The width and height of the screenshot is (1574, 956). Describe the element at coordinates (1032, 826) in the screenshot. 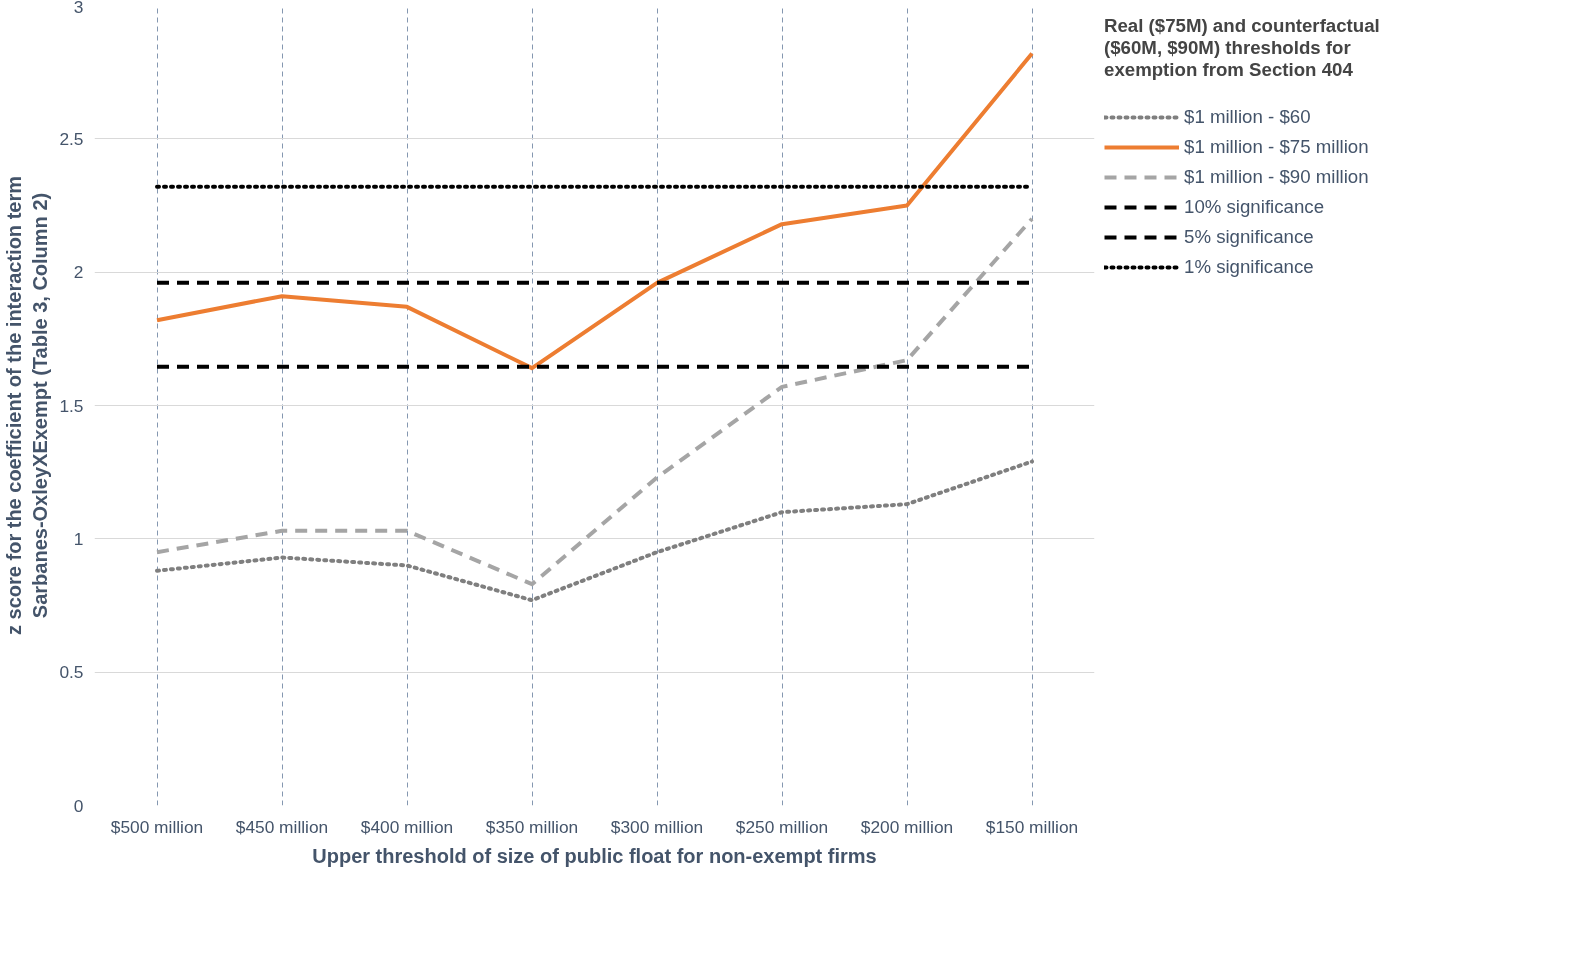

I see `x-tick-label: $150 million` at that location.